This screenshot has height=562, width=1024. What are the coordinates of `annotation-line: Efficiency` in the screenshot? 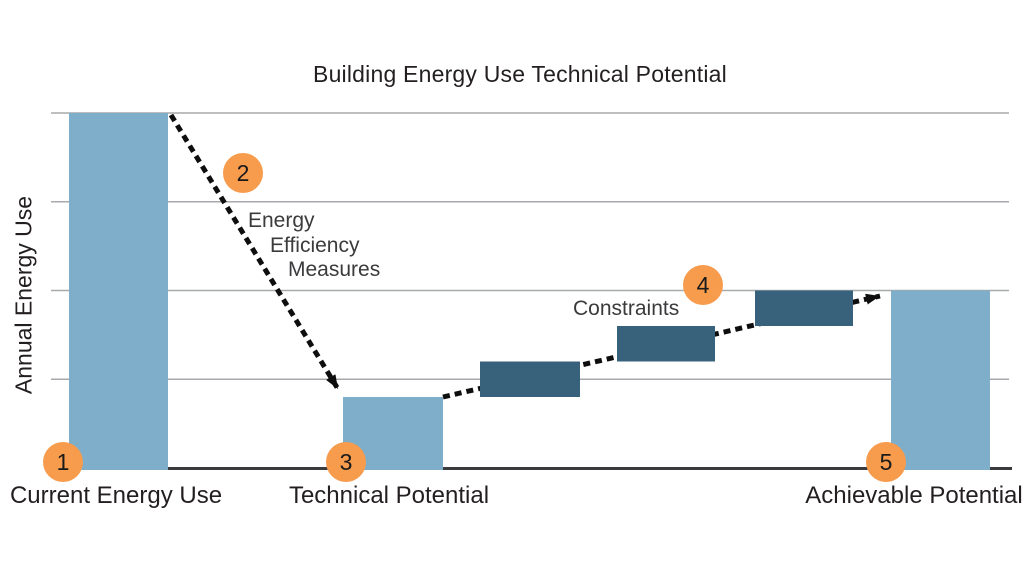 It's located at (315, 245).